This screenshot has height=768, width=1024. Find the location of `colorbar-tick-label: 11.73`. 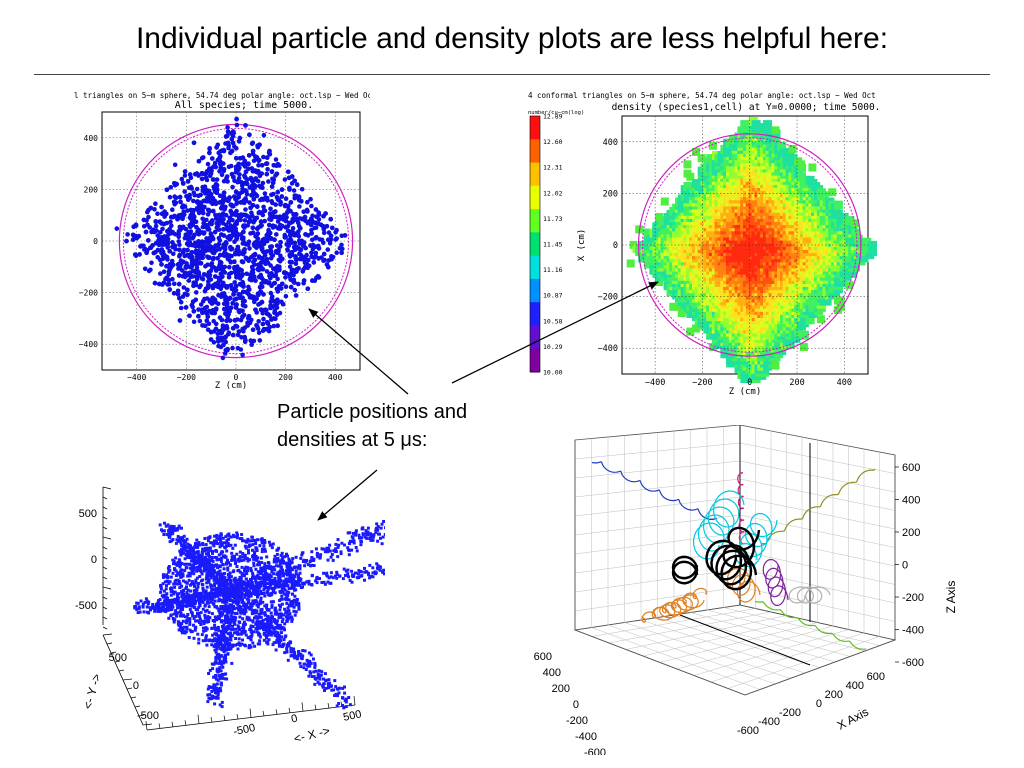

colorbar-tick-label: 11.73 is located at coordinates (553, 219).